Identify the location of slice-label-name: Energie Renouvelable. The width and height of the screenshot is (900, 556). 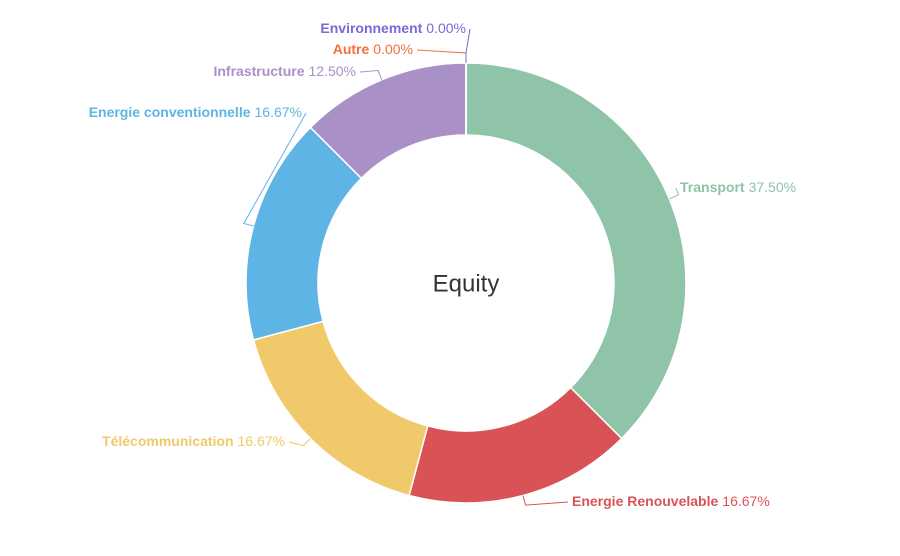
(645, 501).